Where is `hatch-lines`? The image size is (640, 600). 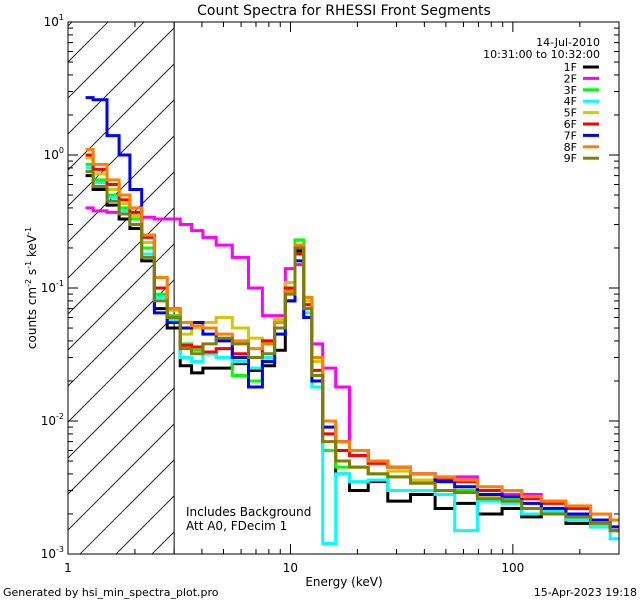 hatch-lines is located at coordinates (121, 288).